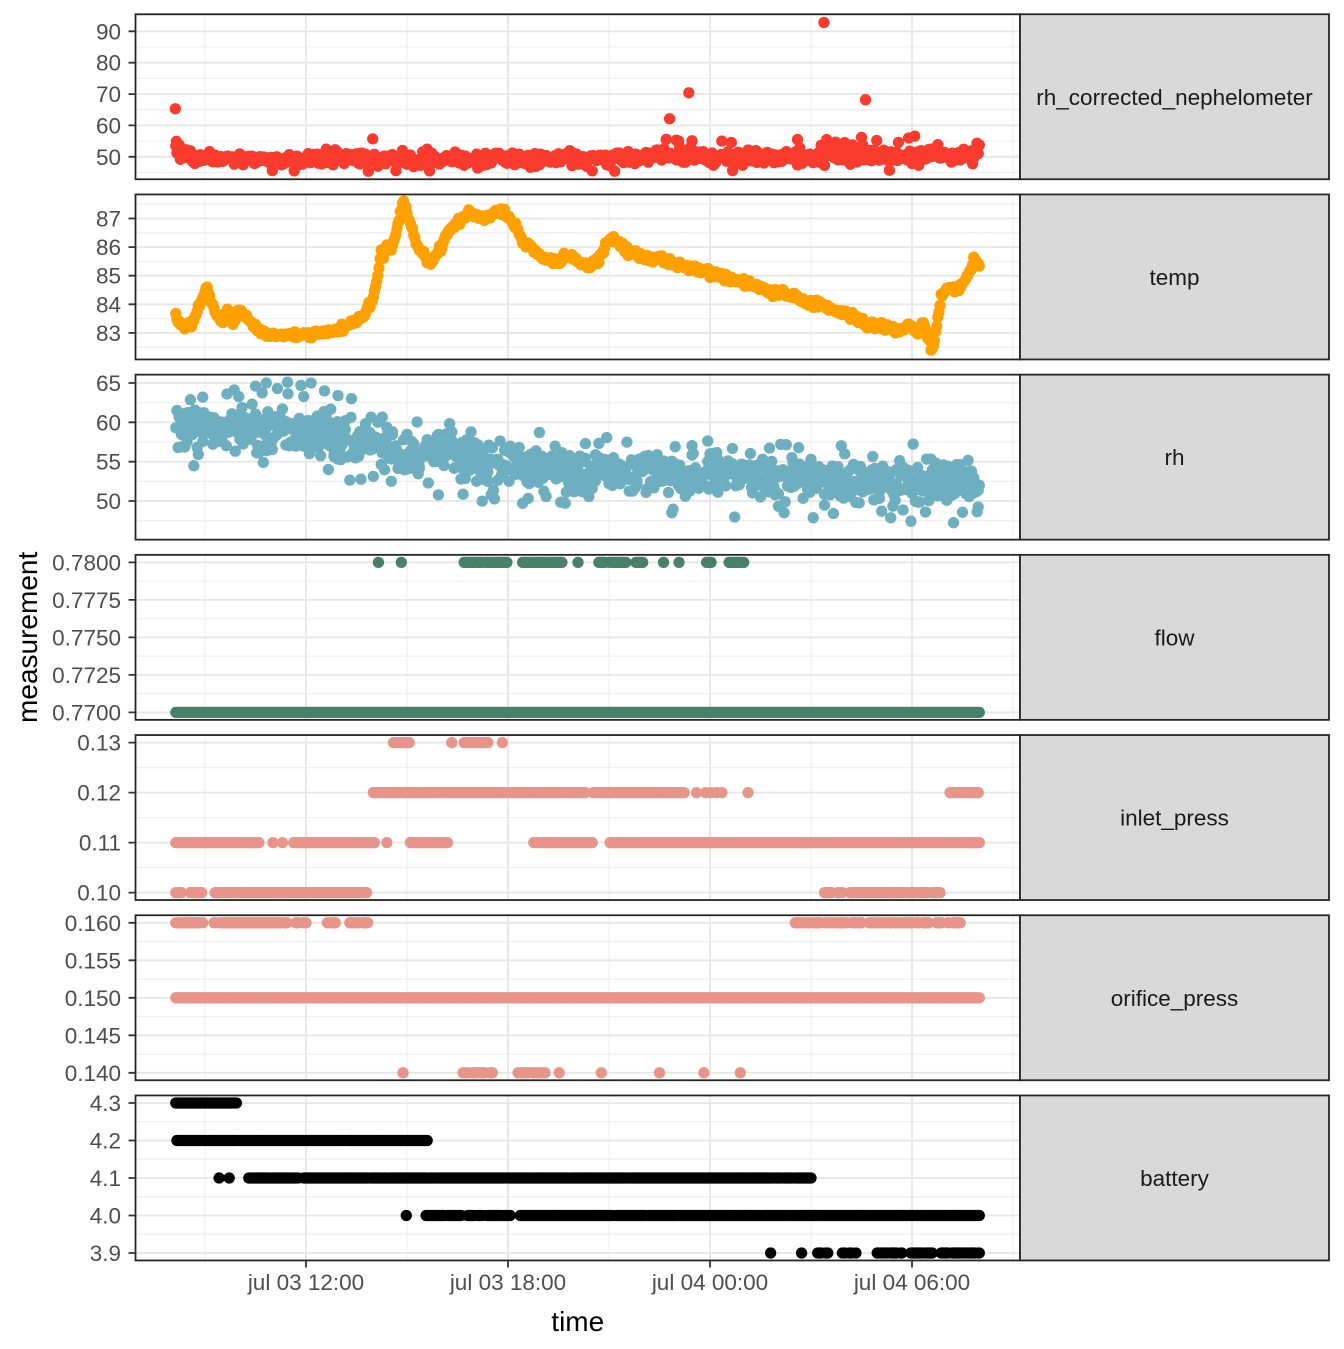  Describe the element at coordinates (27, 637) in the screenshot. I see `svg-text: measurement` at that location.